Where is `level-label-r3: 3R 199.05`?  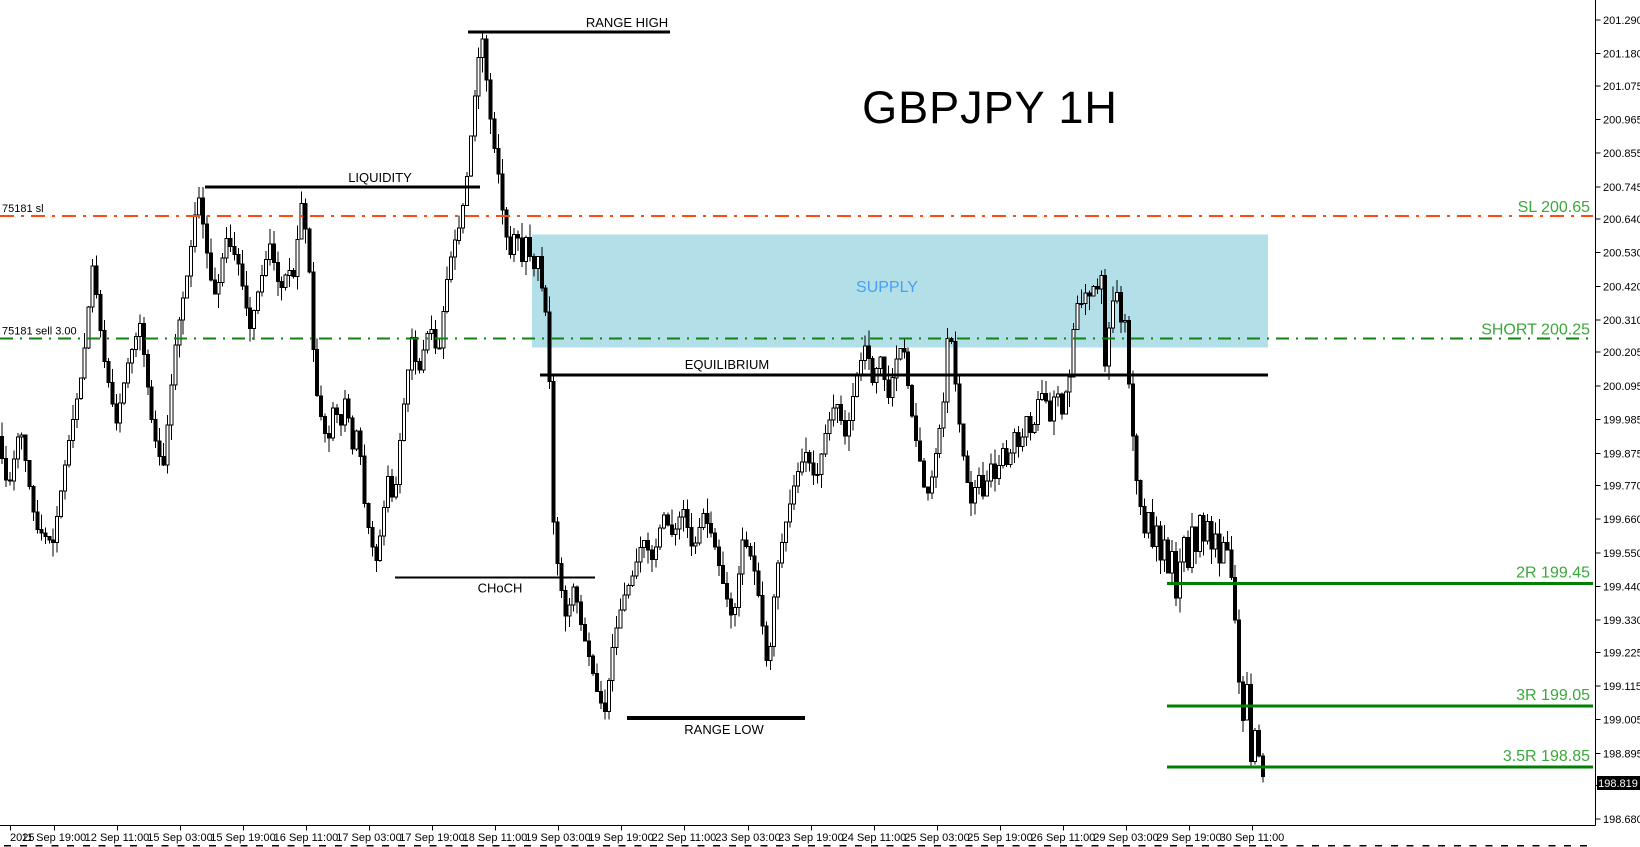
level-label-r3: 3R 199.05 is located at coordinates (1553, 695).